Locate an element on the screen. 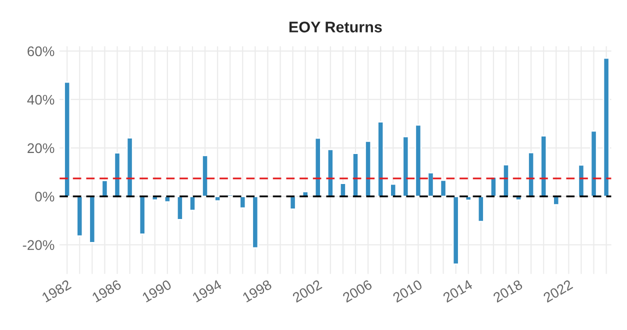 The width and height of the screenshot is (627, 330). x-tick-label: 1998 is located at coordinates (257, 291).